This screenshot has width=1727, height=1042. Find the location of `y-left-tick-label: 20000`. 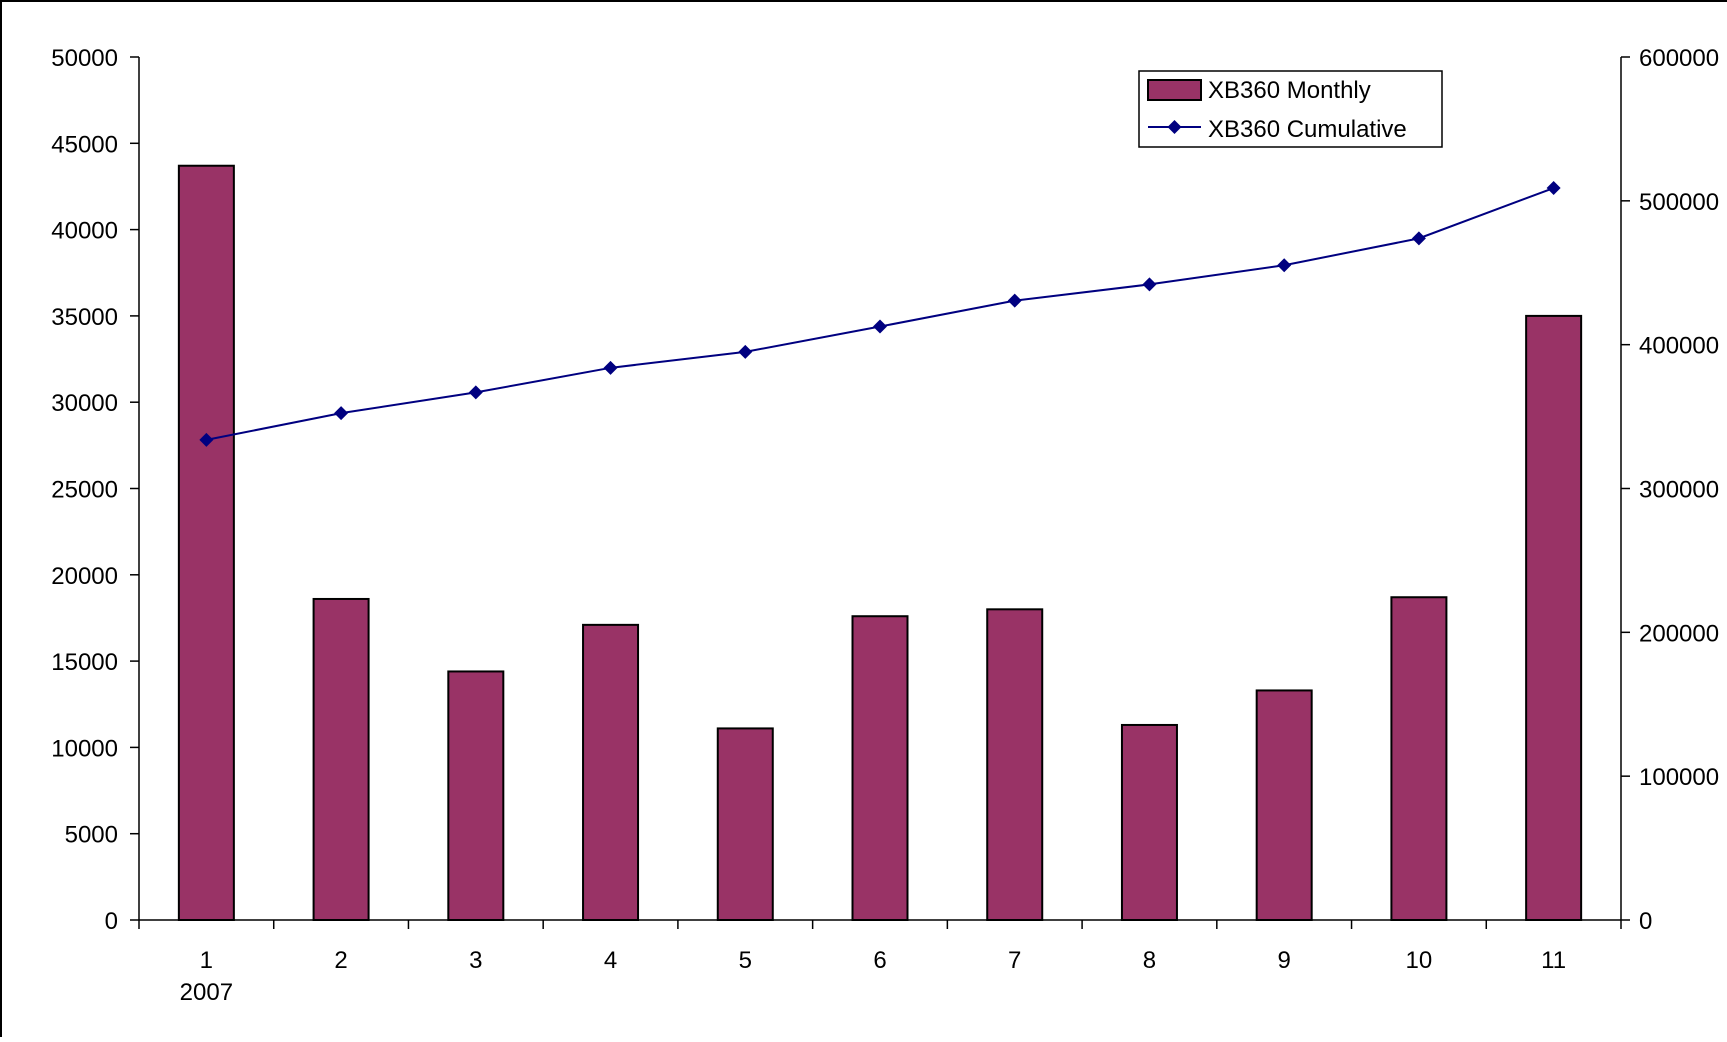

y-left-tick-label: 20000 is located at coordinates (84, 576).